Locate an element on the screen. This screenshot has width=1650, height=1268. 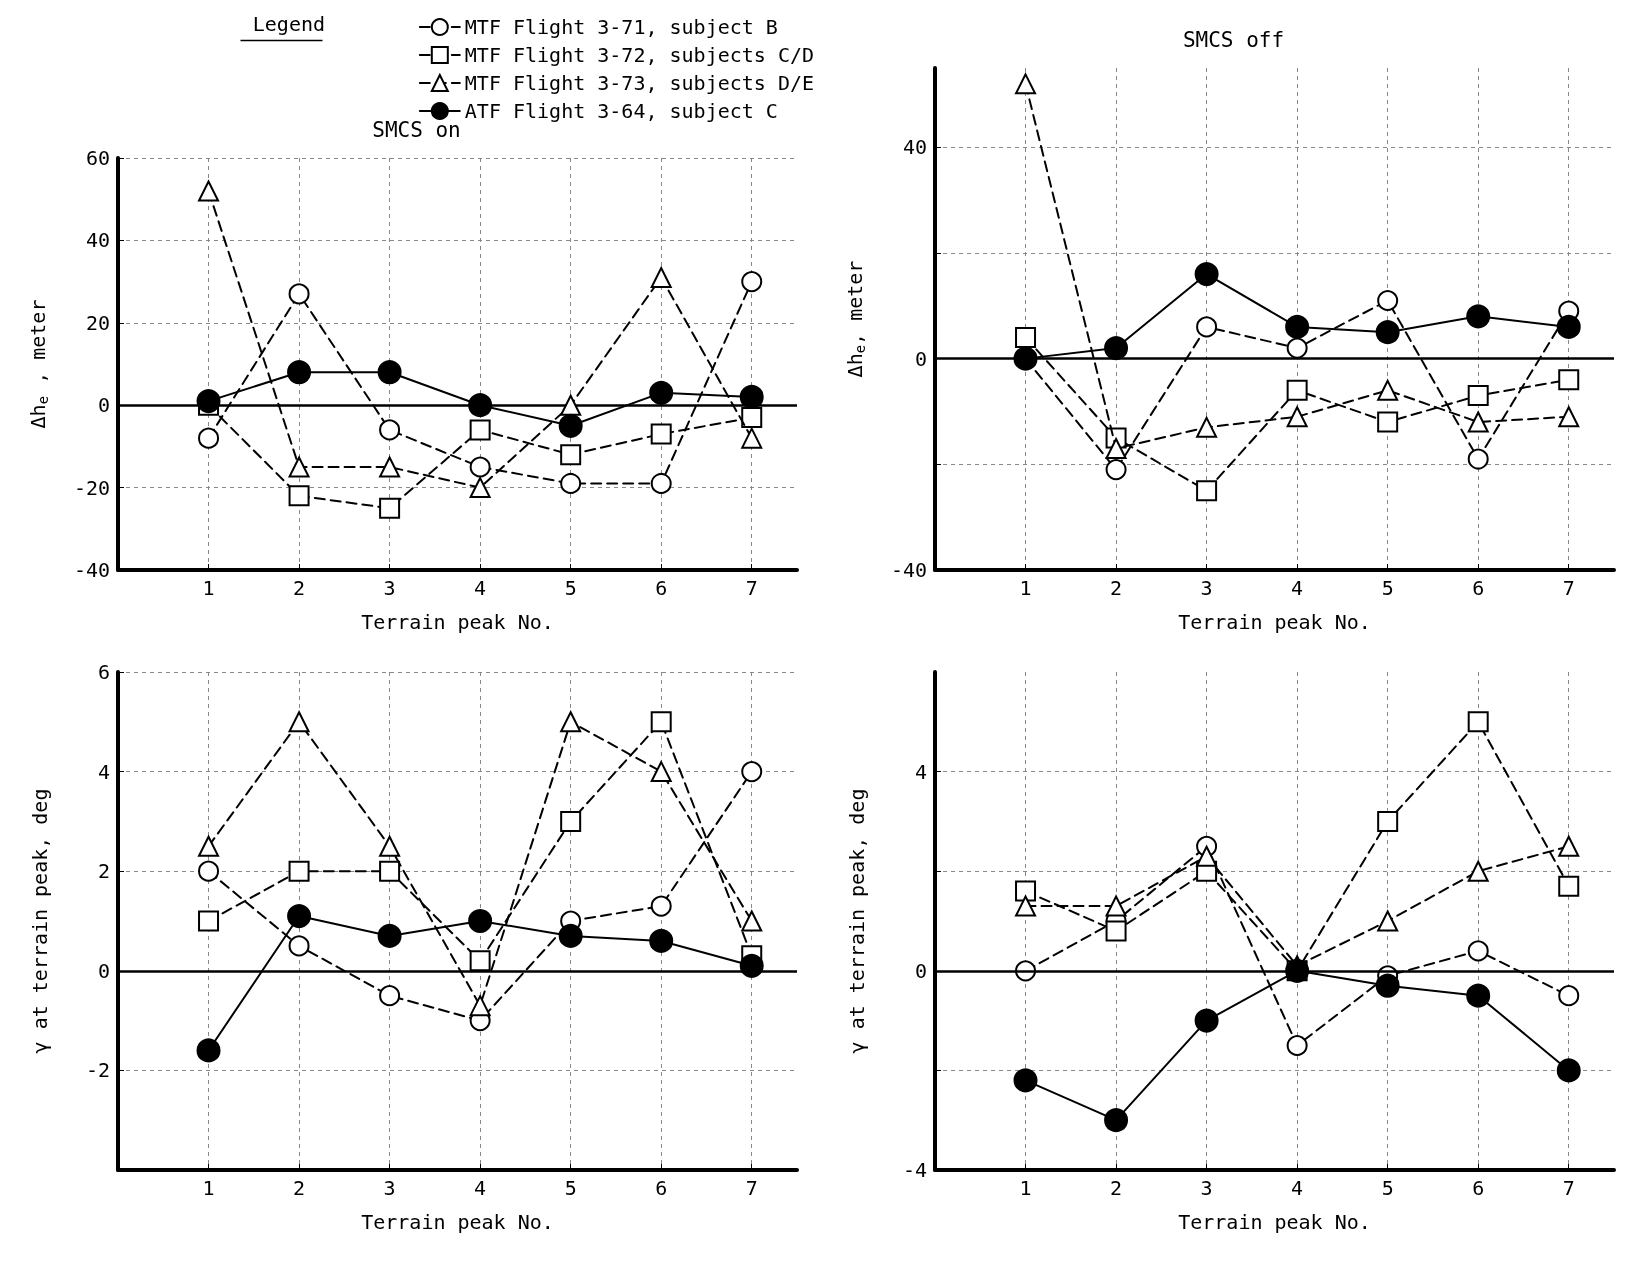
y-tick-label: 2 is located at coordinates (103, 871).